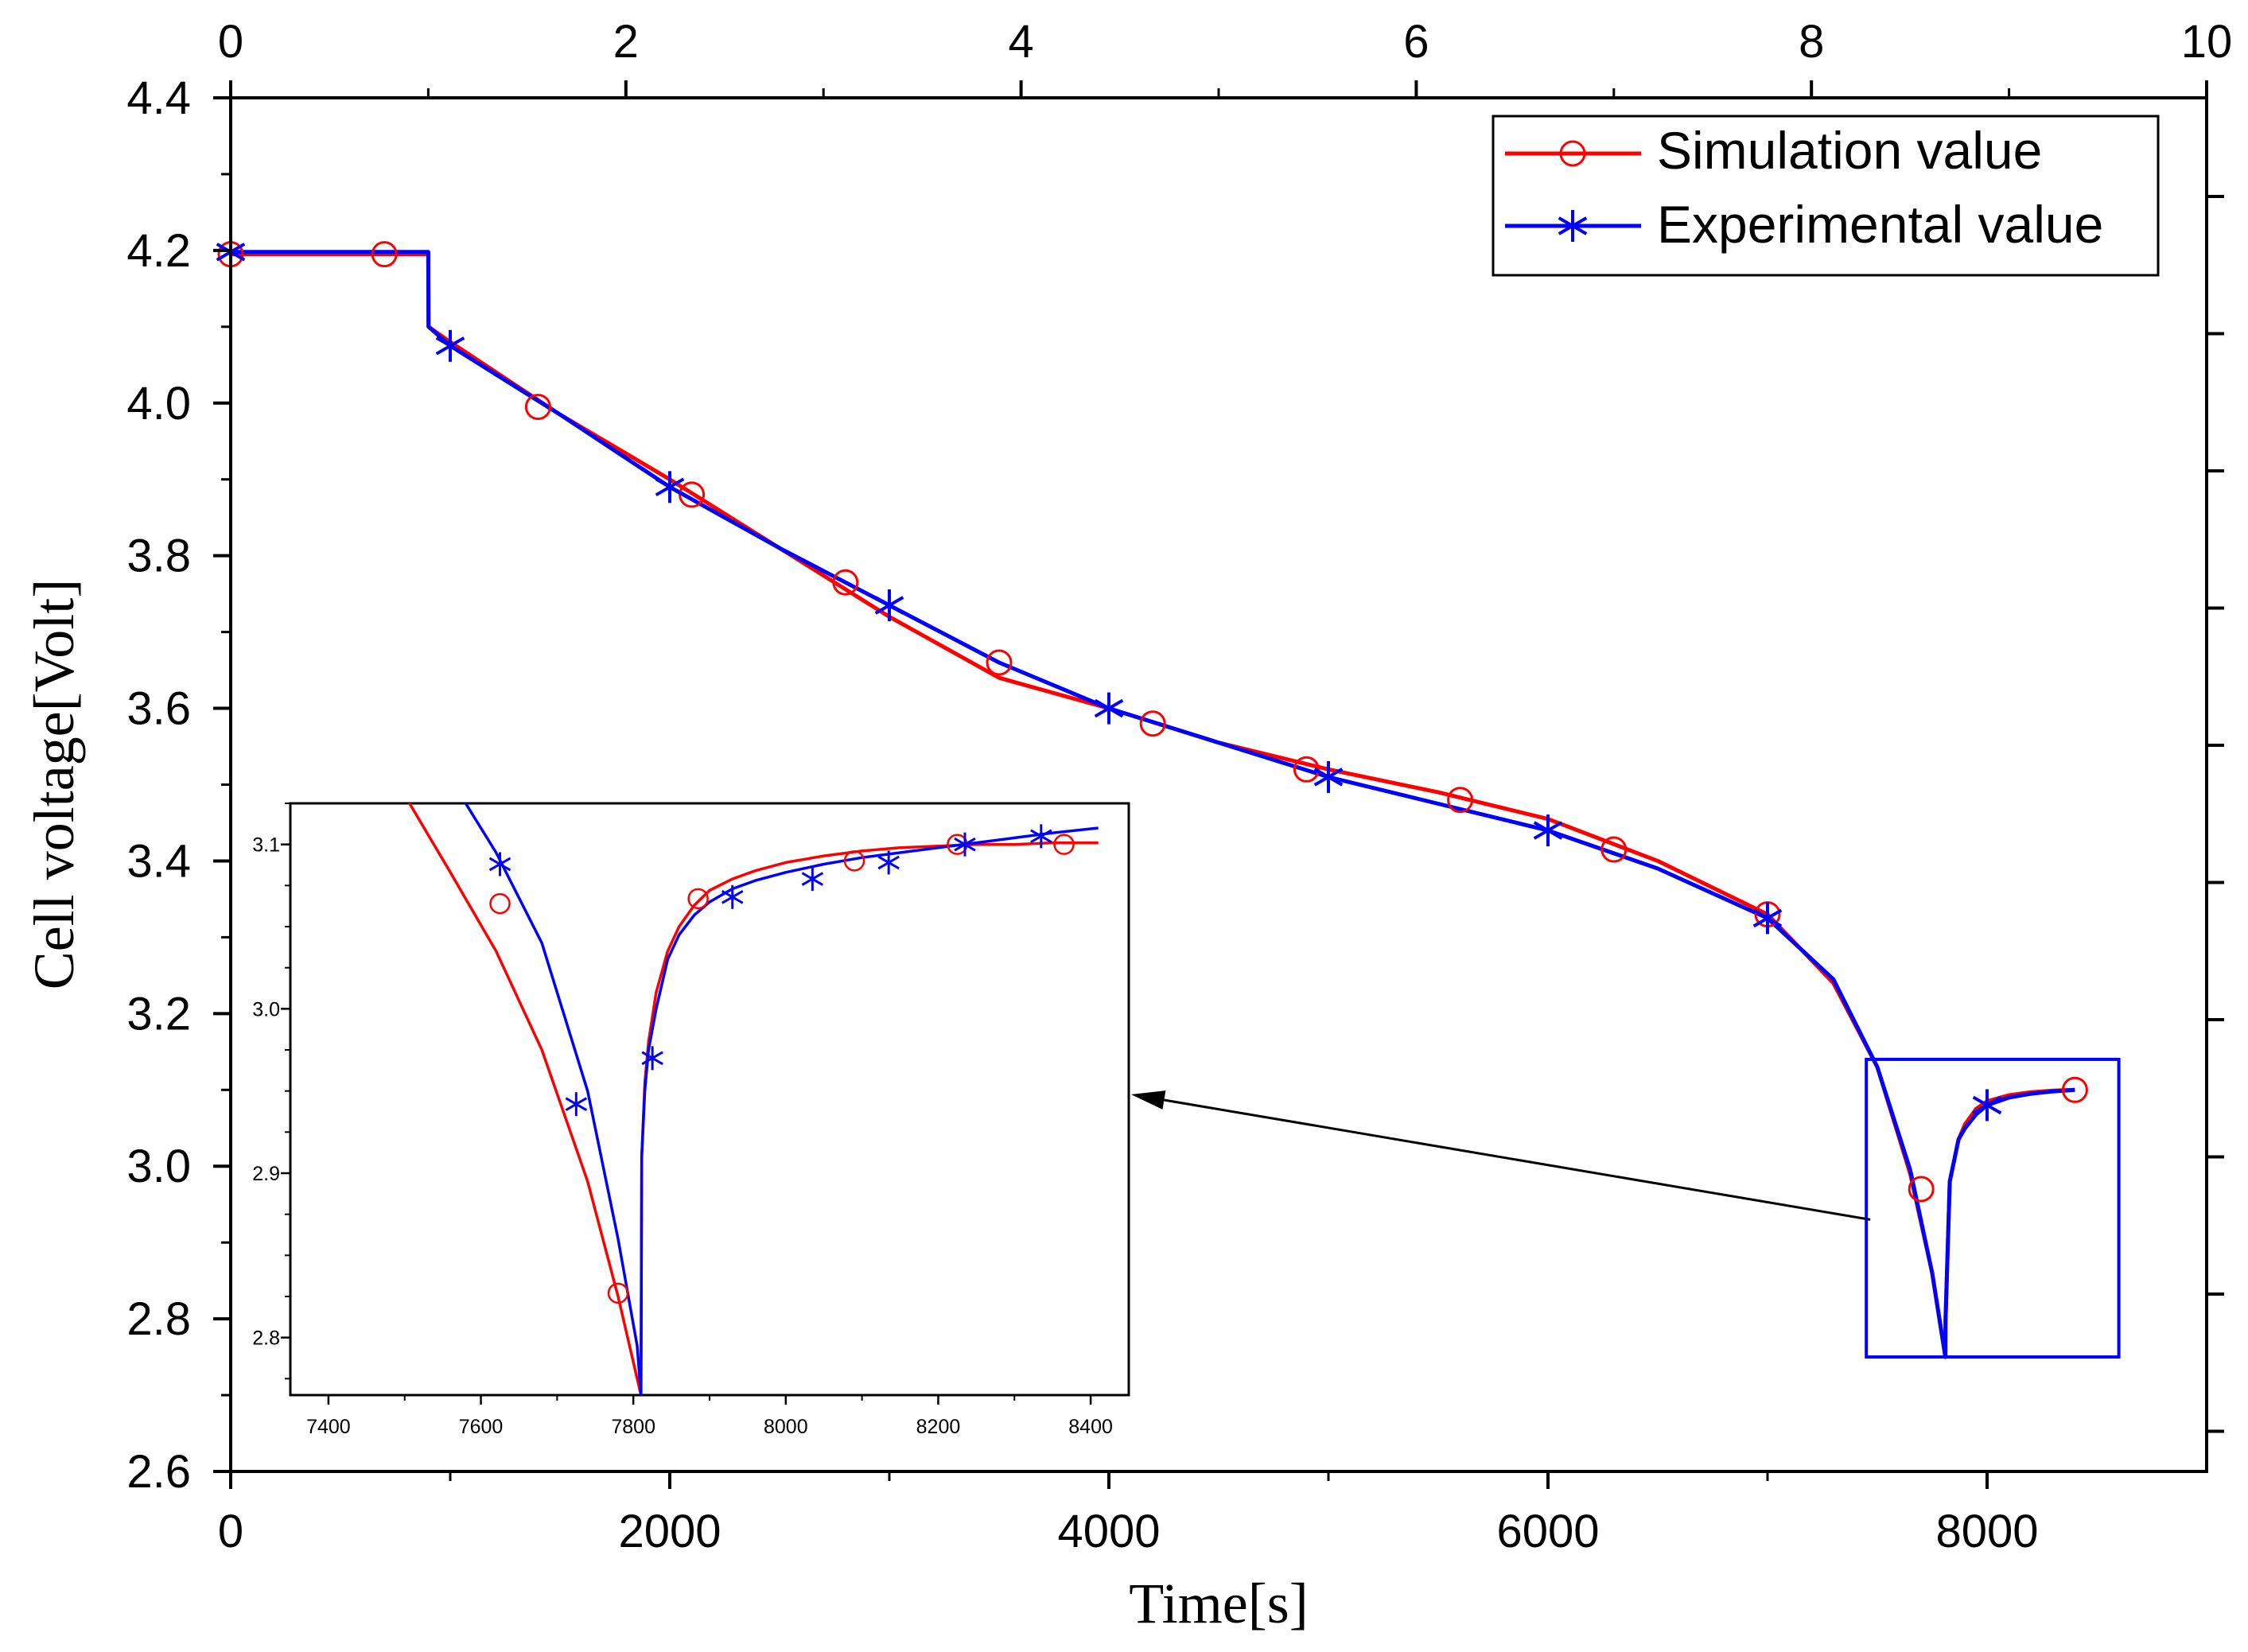 The height and width of the screenshot is (1652, 2248). I want to click on top-tick-label: 0, so click(230, 42).